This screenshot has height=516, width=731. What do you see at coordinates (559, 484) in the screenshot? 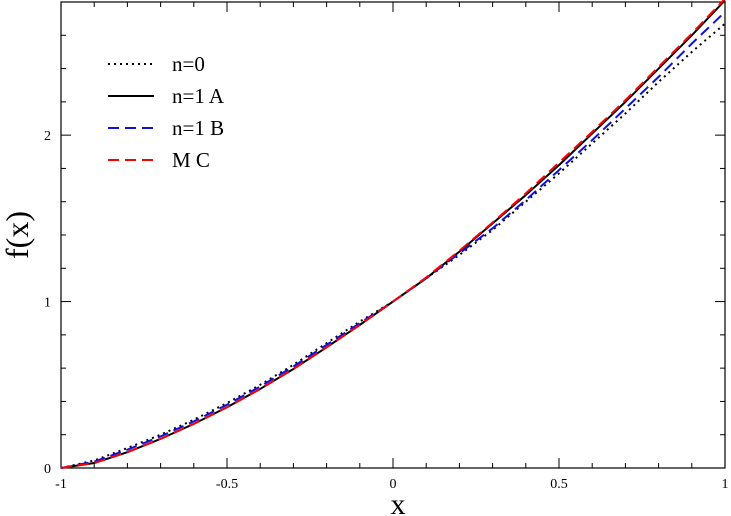
I see `x-tick-label: 0.5` at bounding box center [559, 484].